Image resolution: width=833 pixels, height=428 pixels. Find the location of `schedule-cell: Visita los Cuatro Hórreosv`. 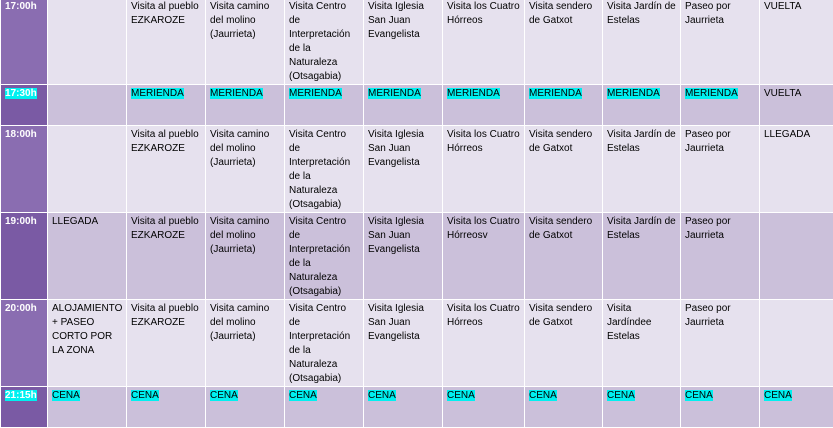

schedule-cell: Visita los Cuatro Hórreosv is located at coordinates (484, 256).